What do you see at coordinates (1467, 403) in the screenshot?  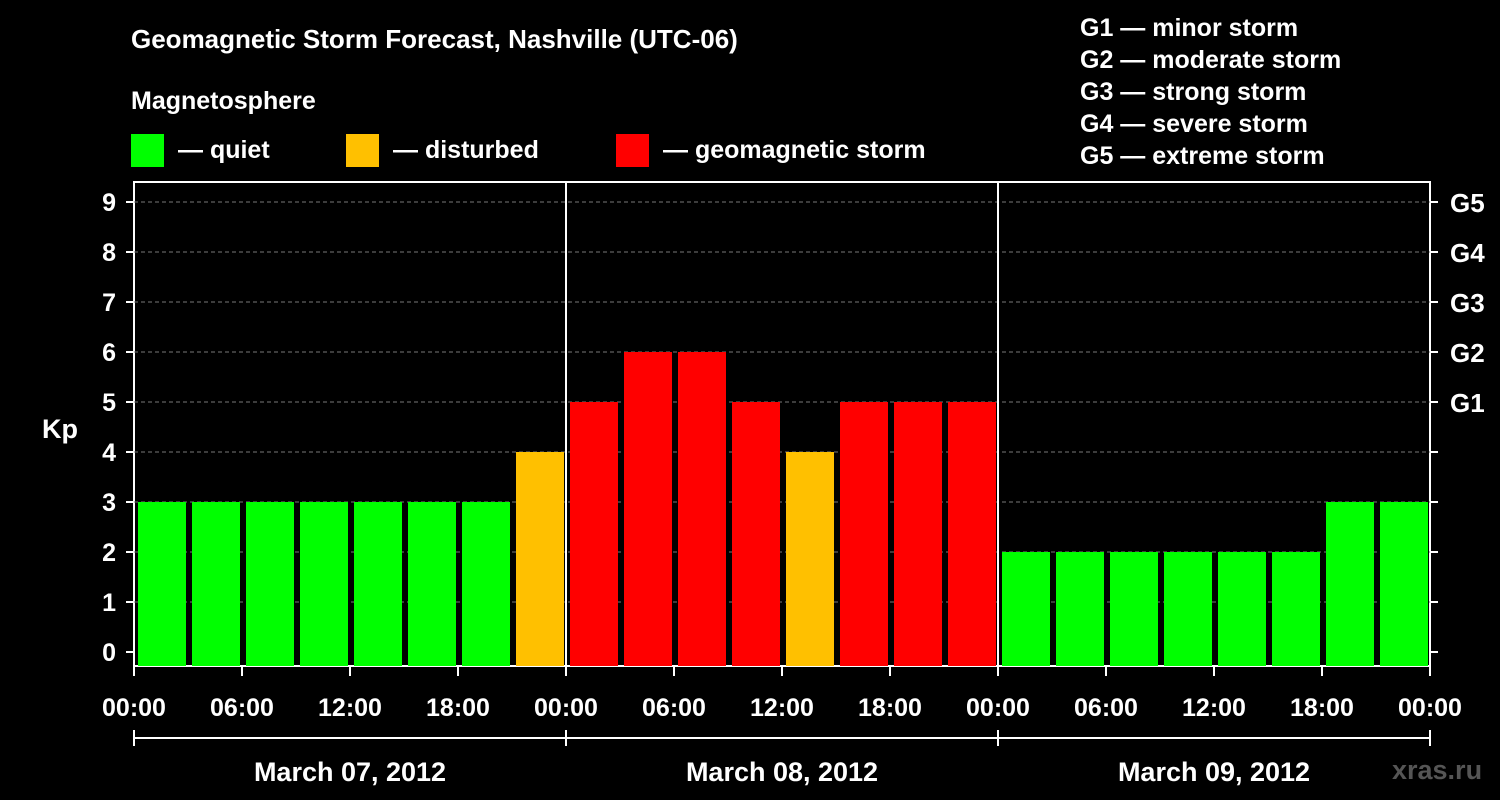 I see `g-scale-label: G1` at bounding box center [1467, 403].